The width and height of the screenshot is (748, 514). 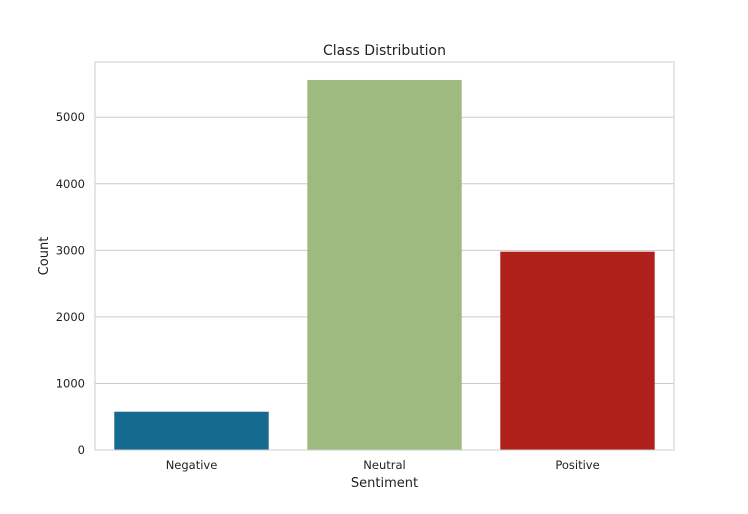 I want to click on x-tick-label: Negative, so click(x=192, y=465).